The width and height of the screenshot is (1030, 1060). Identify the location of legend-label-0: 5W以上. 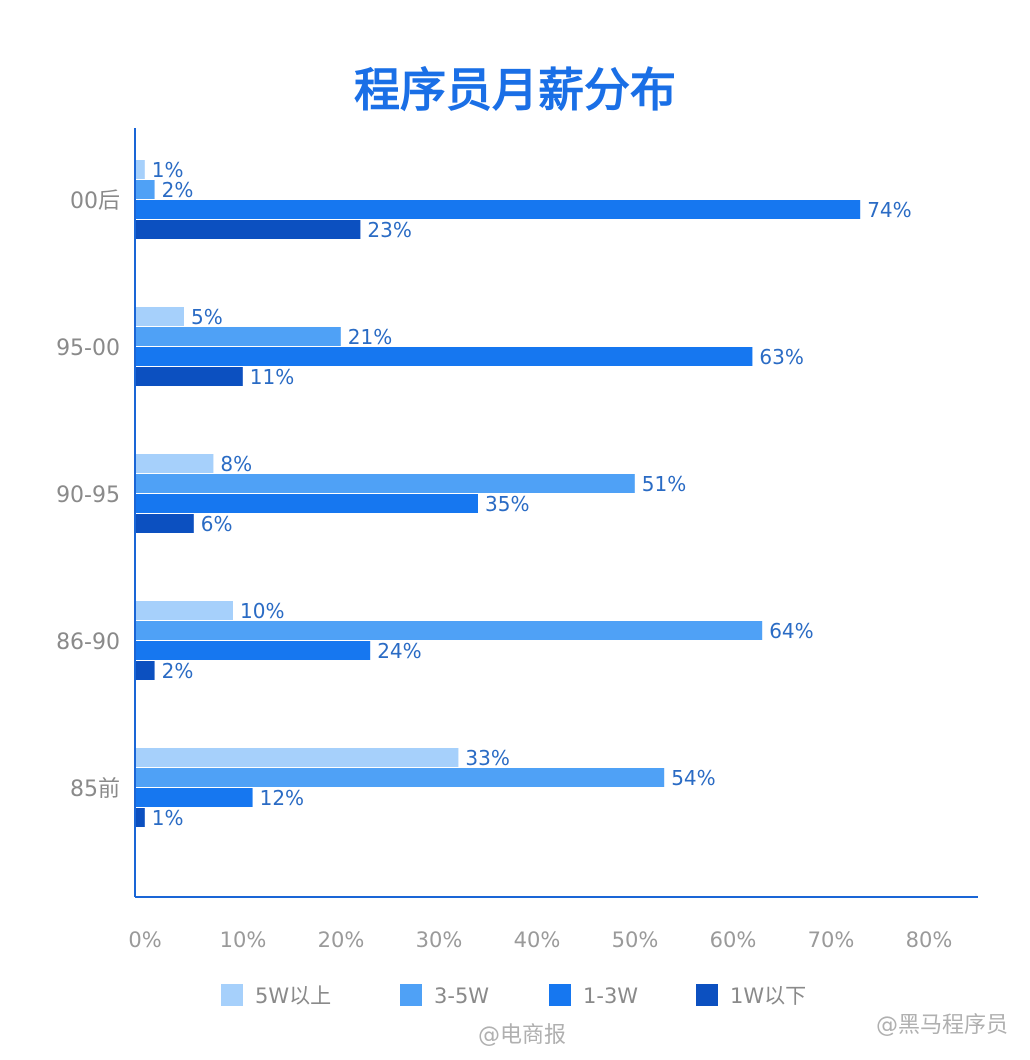
(293, 996).